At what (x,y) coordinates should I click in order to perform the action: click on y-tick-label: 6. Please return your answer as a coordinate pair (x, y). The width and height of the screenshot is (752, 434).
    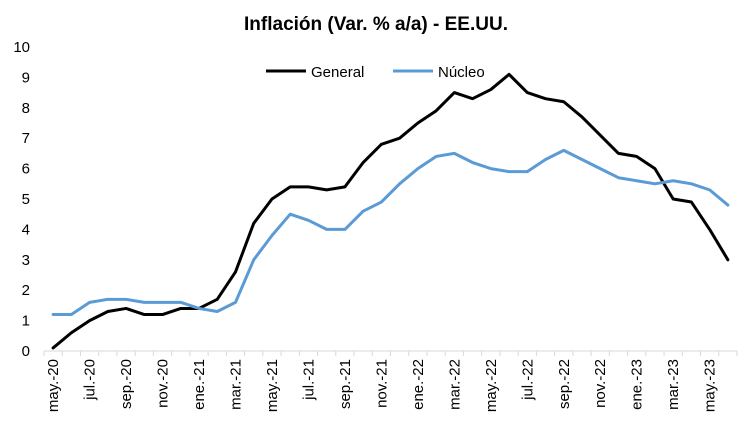
    Looking at the image, I should click on (26, 169).